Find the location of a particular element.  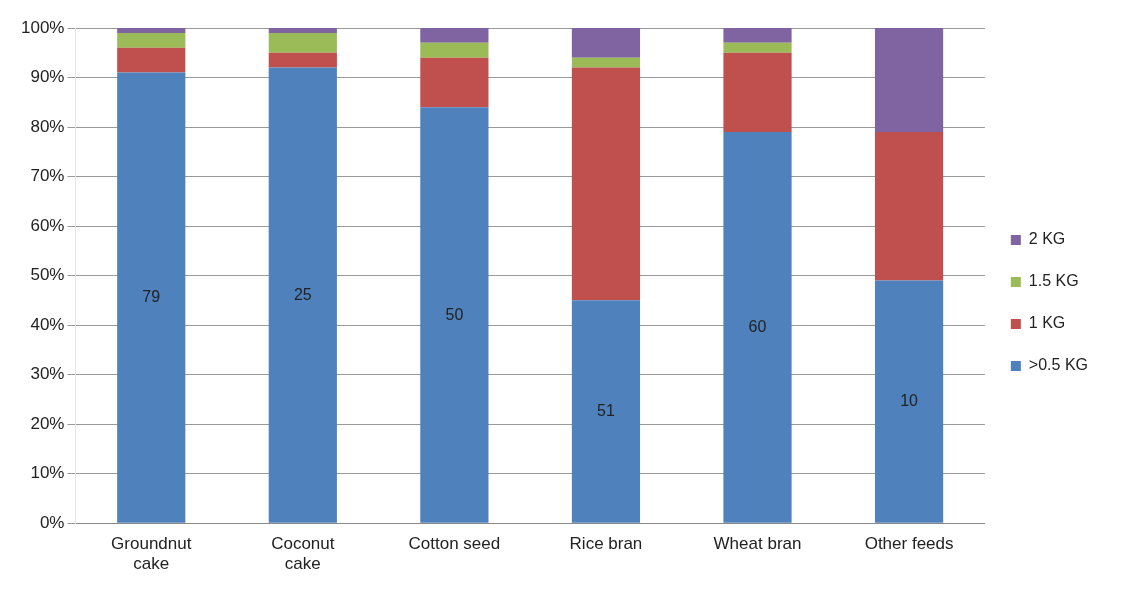

x-tick-label: Other feeds is located at coordinates (909, 544).